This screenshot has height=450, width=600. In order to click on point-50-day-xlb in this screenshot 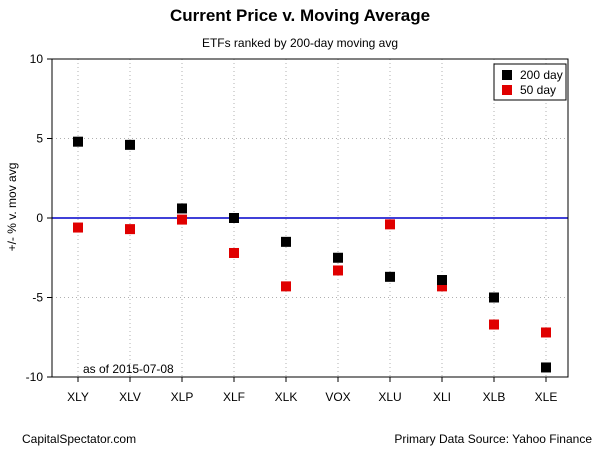, I will do `click(494, 324)`.